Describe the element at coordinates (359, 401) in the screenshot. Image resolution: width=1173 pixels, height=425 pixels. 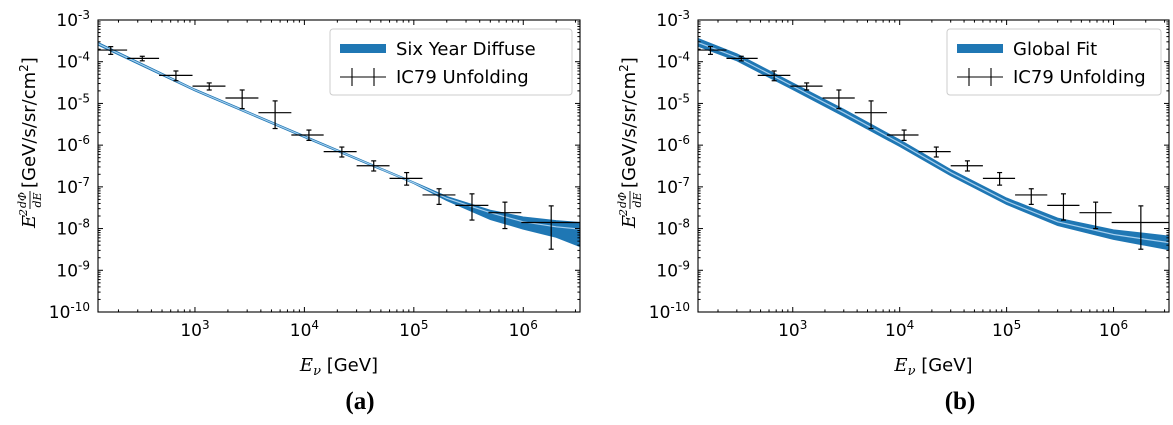
I see `panel-label: (a)` at that location.